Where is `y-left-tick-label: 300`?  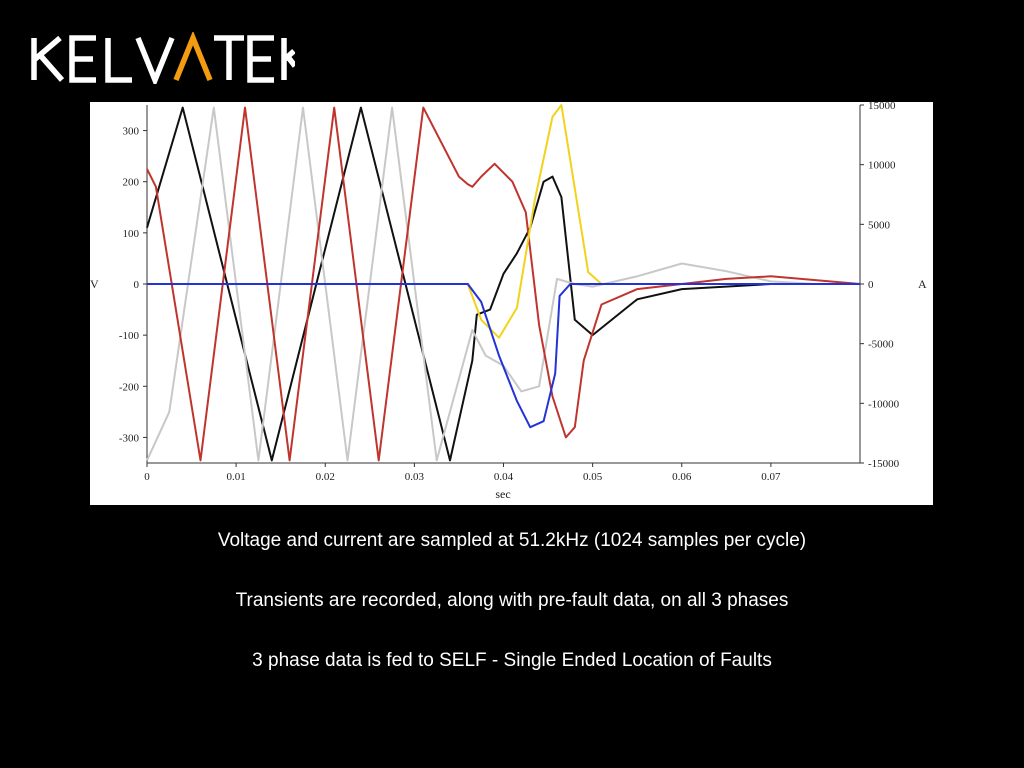
y-left-tick-label: 300 is located at coordinates (131, 132).